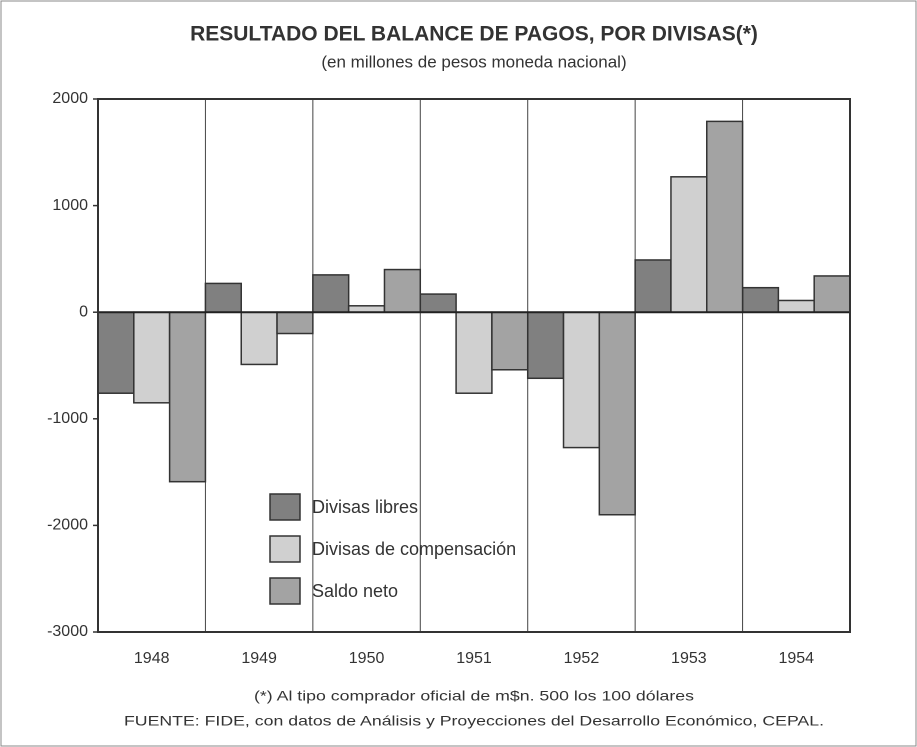 The image size is (917, 747). Describe the element at coordinates (70, 98) in the screenshot. I see `y-tick-label: 2000` at that location.